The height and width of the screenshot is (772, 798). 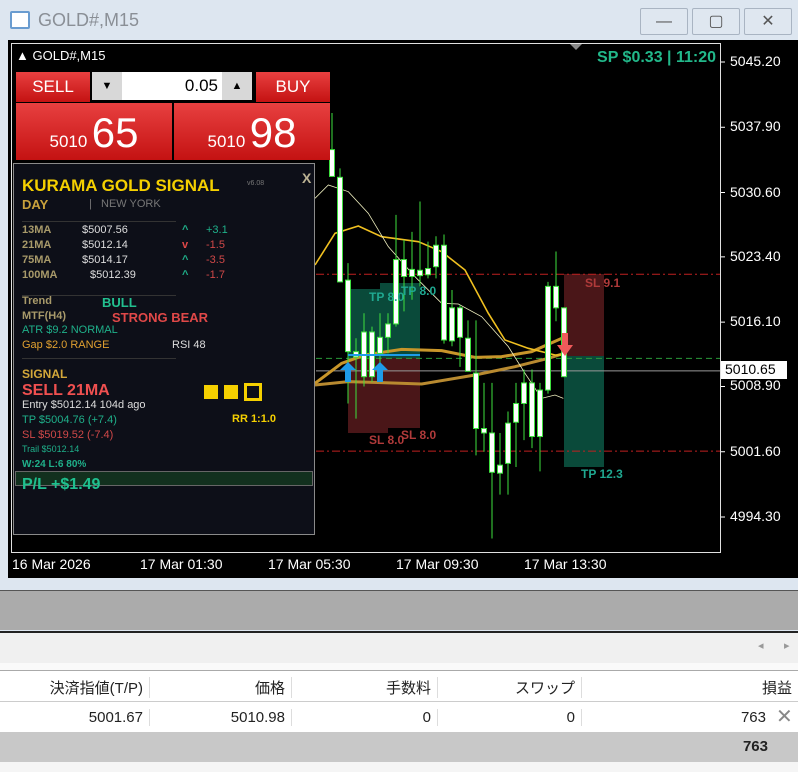 I want to click on scroll-left-button: ◂, so click(x=761, y=646).